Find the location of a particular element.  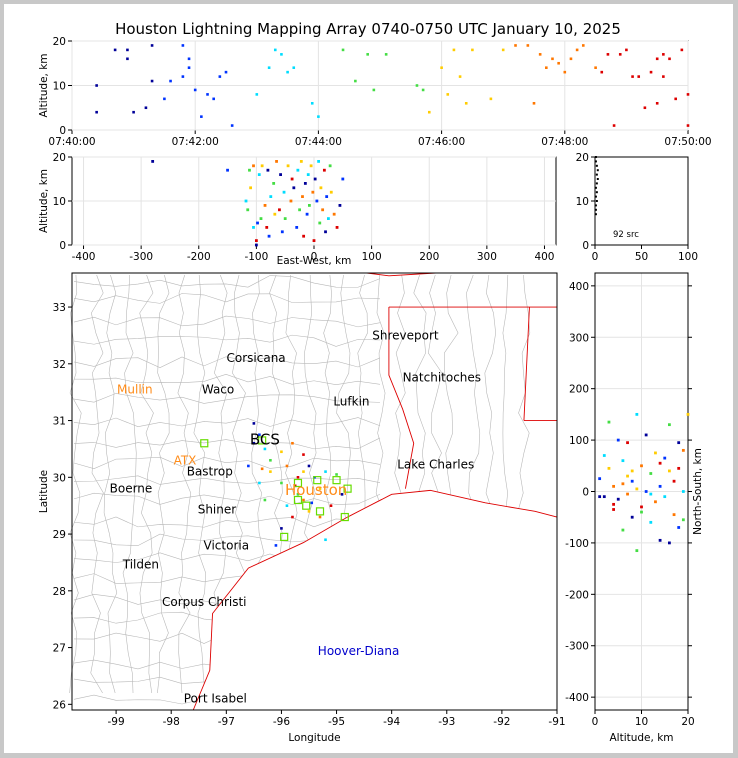

tick-label-y: 29 is located at coordinates (59, 535).